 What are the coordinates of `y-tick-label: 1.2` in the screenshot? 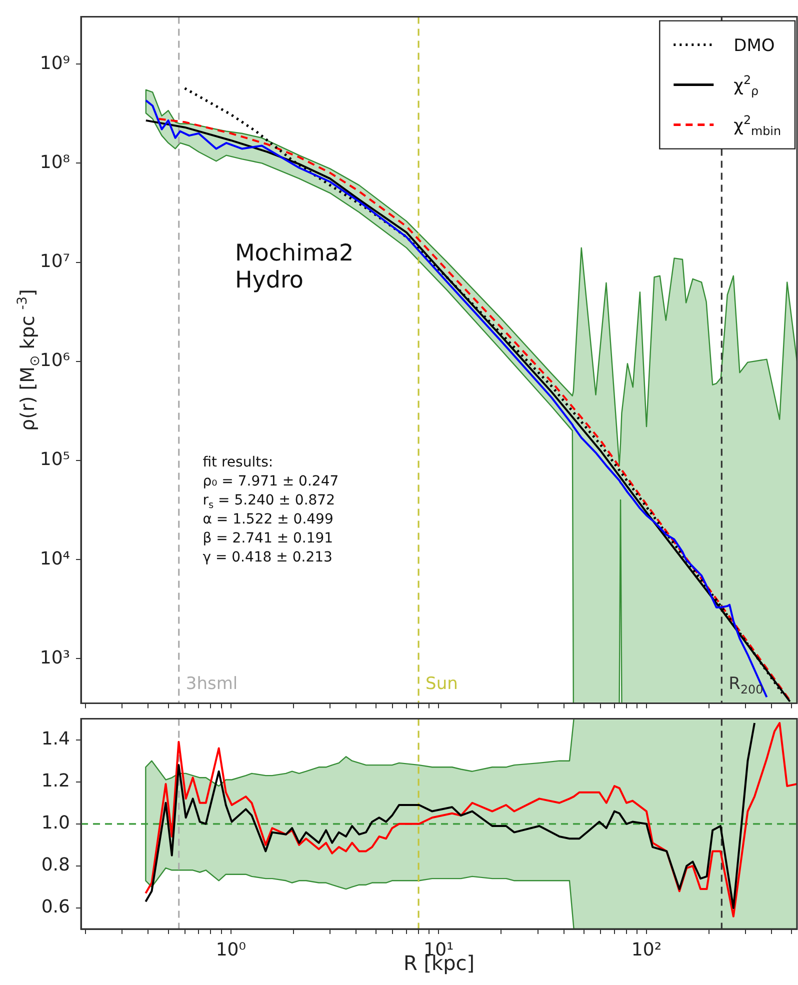 It's located at (55, 781).